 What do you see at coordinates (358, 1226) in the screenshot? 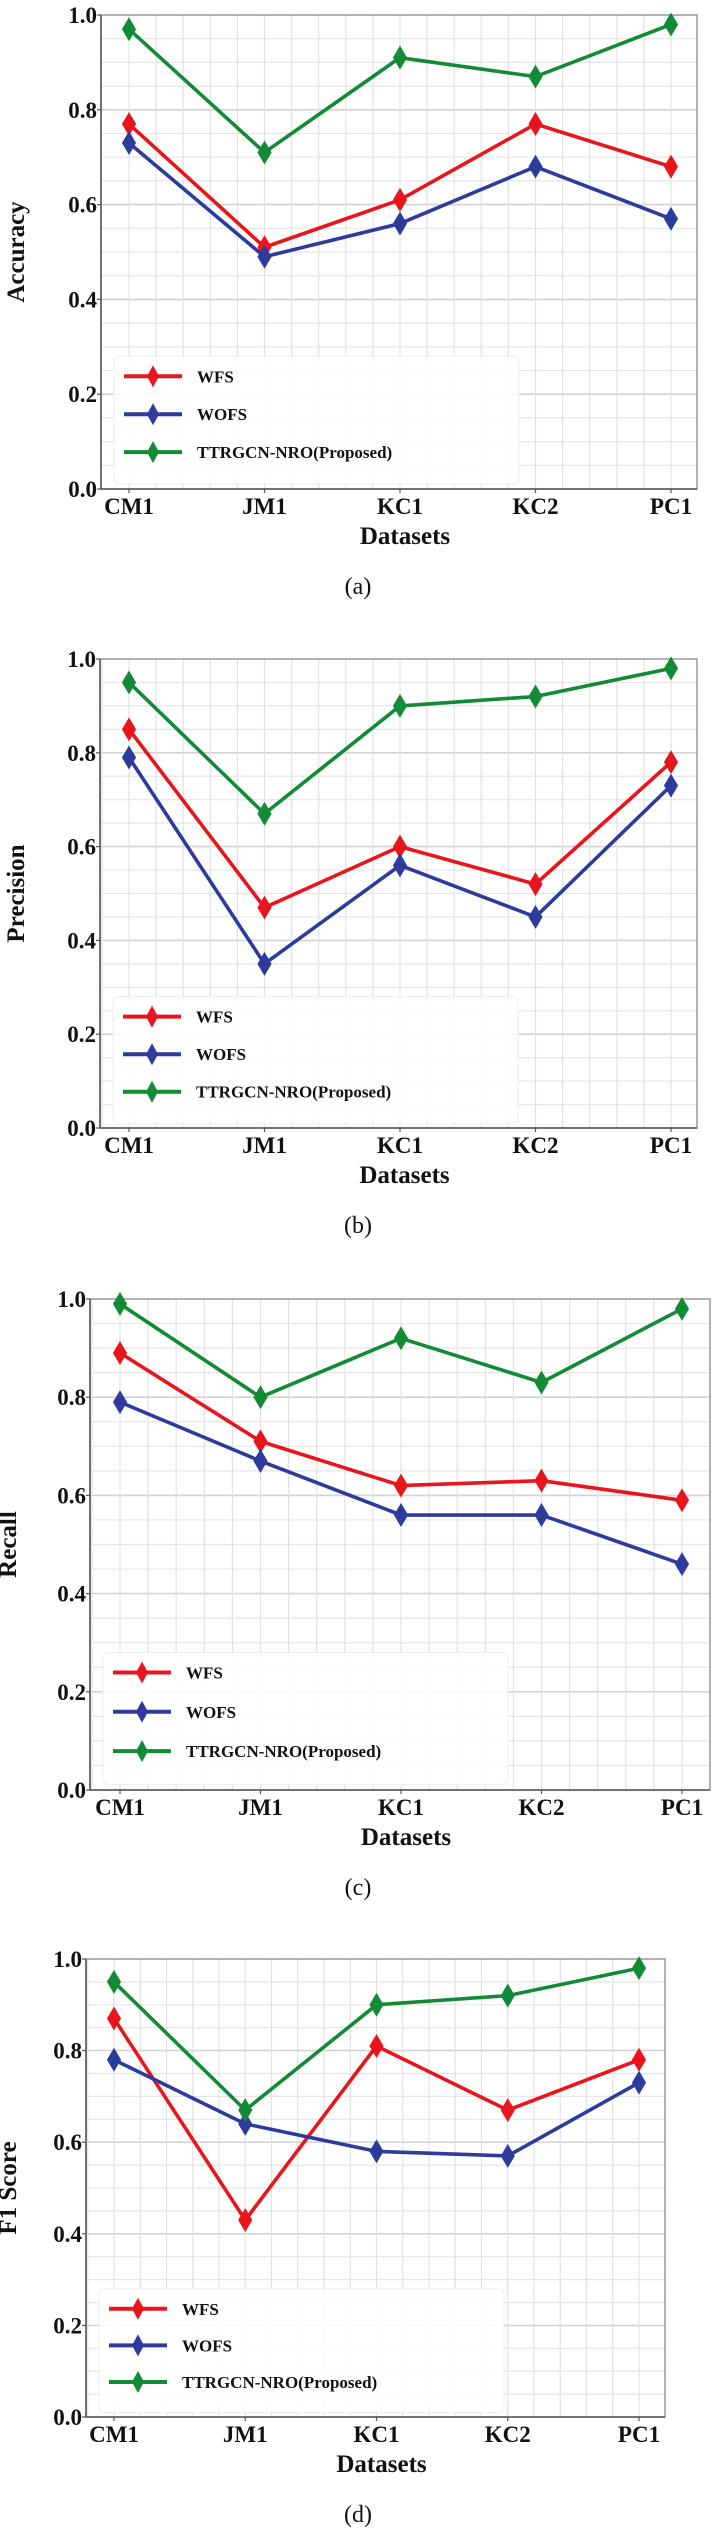
I see `panel-label: (b)` at bounding box center [358, 1226].